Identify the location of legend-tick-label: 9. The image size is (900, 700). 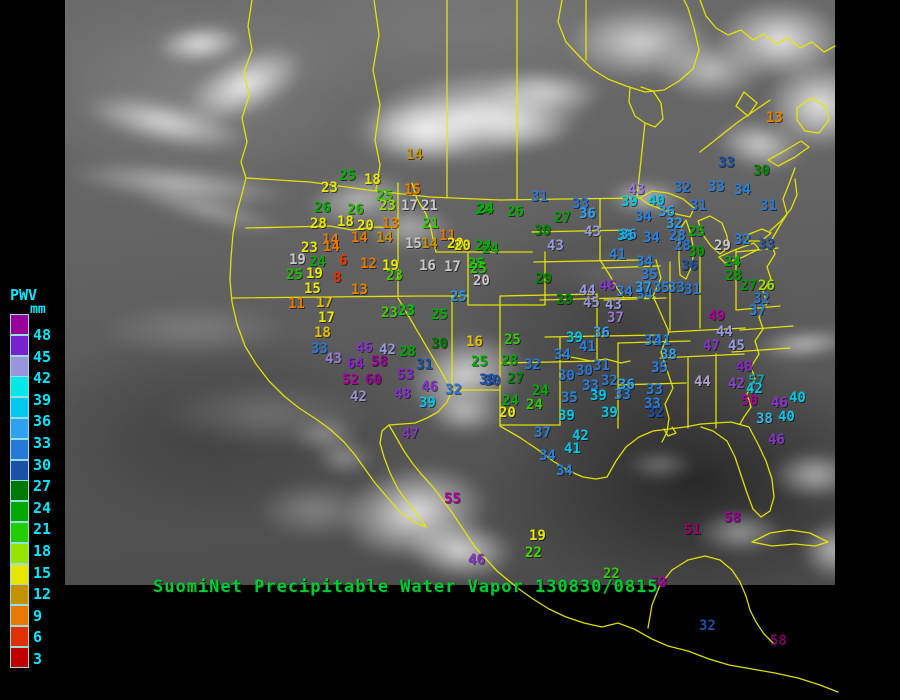
(38, 615).